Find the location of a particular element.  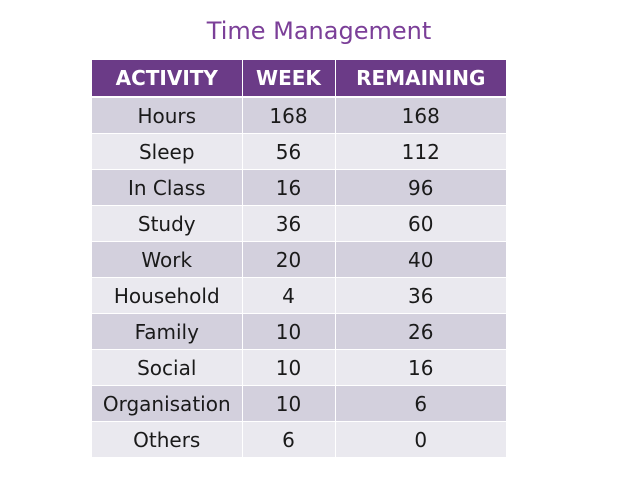

page-title: Time Management is located at coordinates (319, 31).